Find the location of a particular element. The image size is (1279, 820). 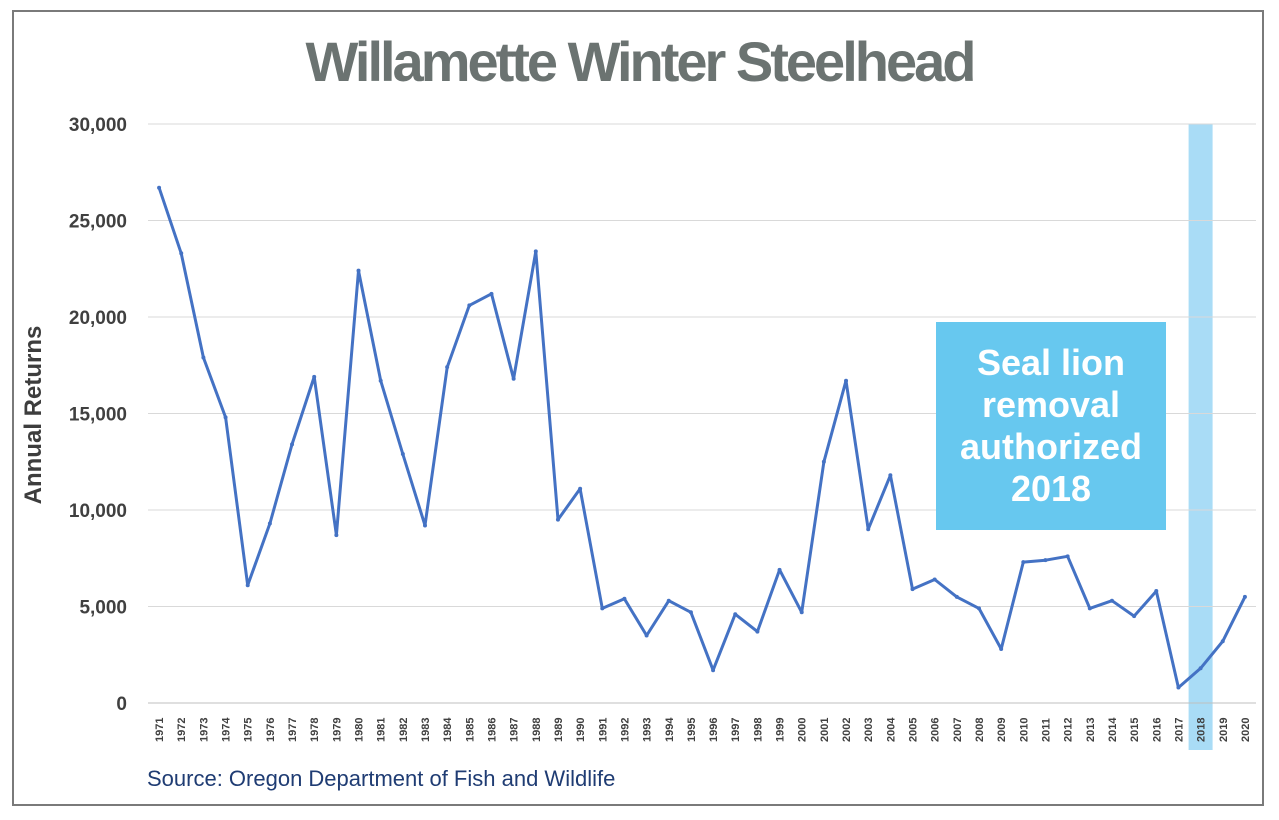

x-tick-label: 2016 is located at coordinates (1157, 730).